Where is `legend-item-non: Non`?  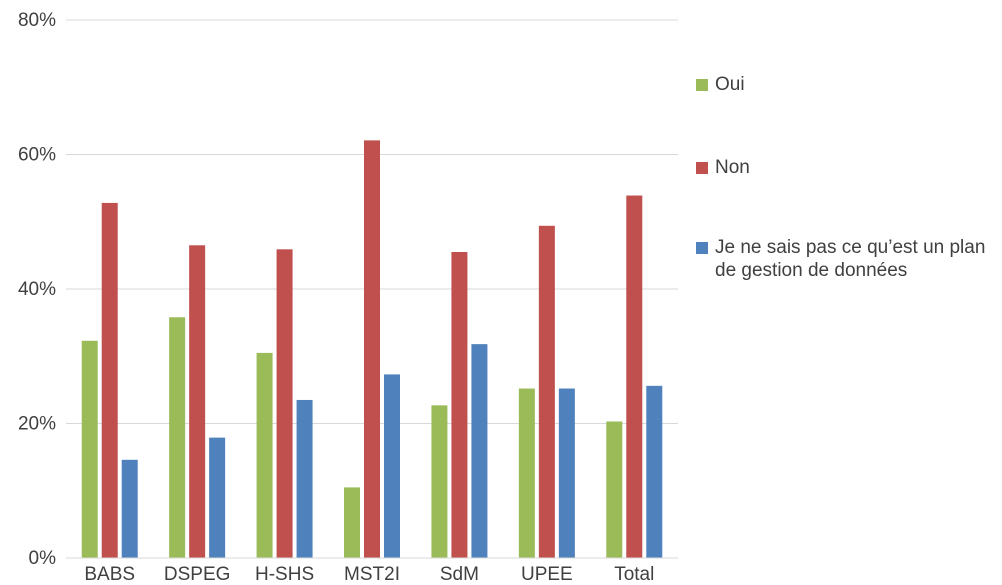
legend-item-non: Non is located at coordinates (848, 167).